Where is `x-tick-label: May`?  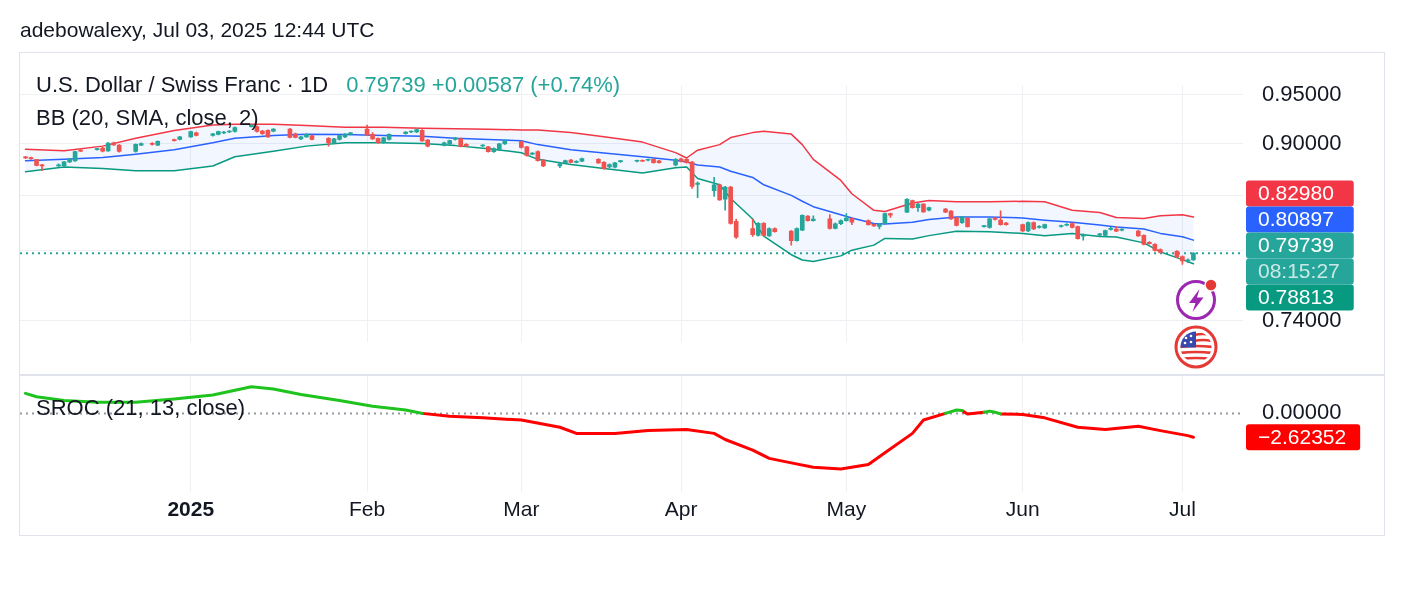
x-tick-label: May is located at coordinates (846, 509).